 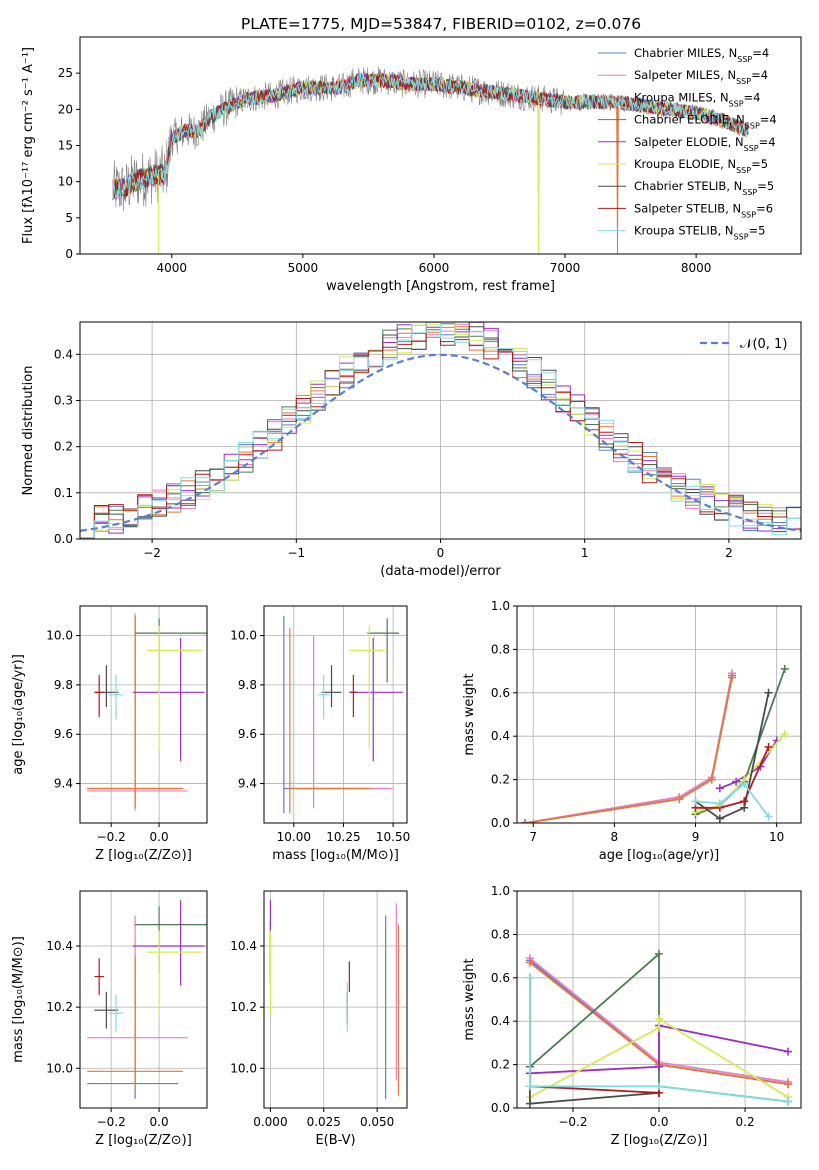 I want to click on x-tick-label: 5000, so click(x=303, y=268).